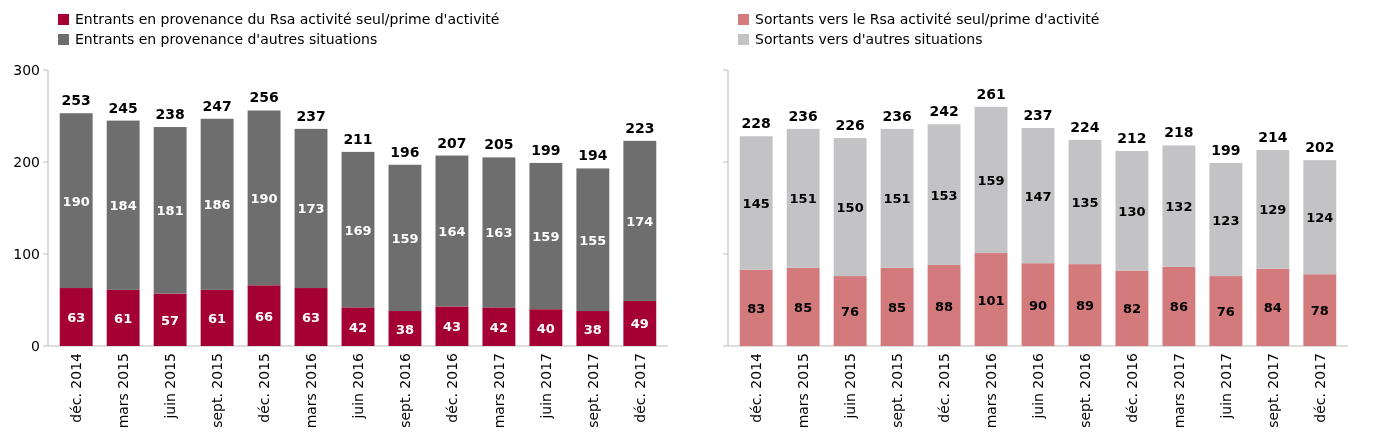 The image size is (1376, 446). I want to click on total-label: 212, so click(1132, 137).